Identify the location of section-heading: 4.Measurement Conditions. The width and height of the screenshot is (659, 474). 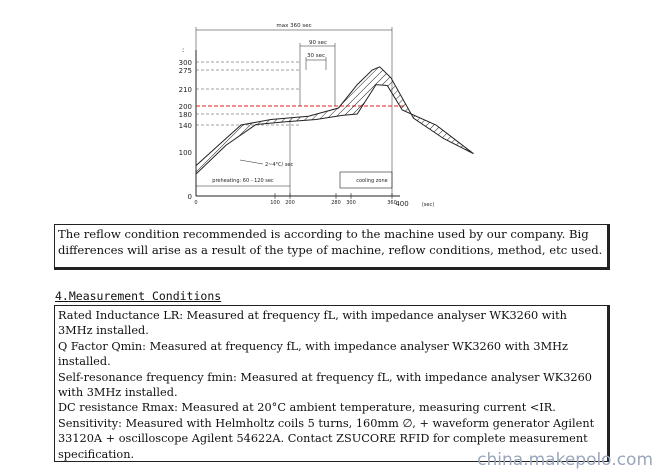
(138, 296).